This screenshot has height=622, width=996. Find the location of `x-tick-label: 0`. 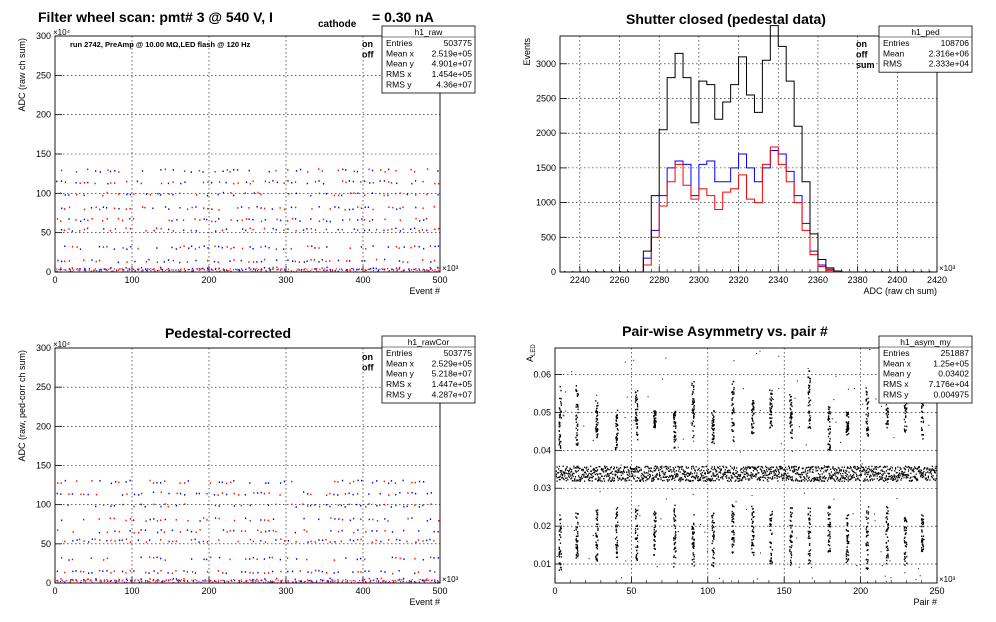

x-tick-label: 0 is located at coordinates (54, 280).